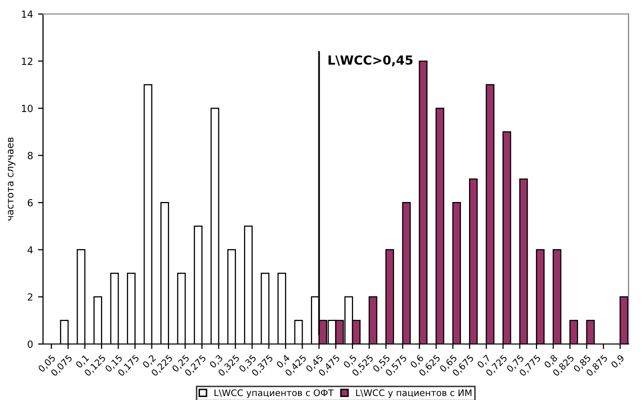  I want to click on y-axis-title: частота случаев, so click(12, 179).